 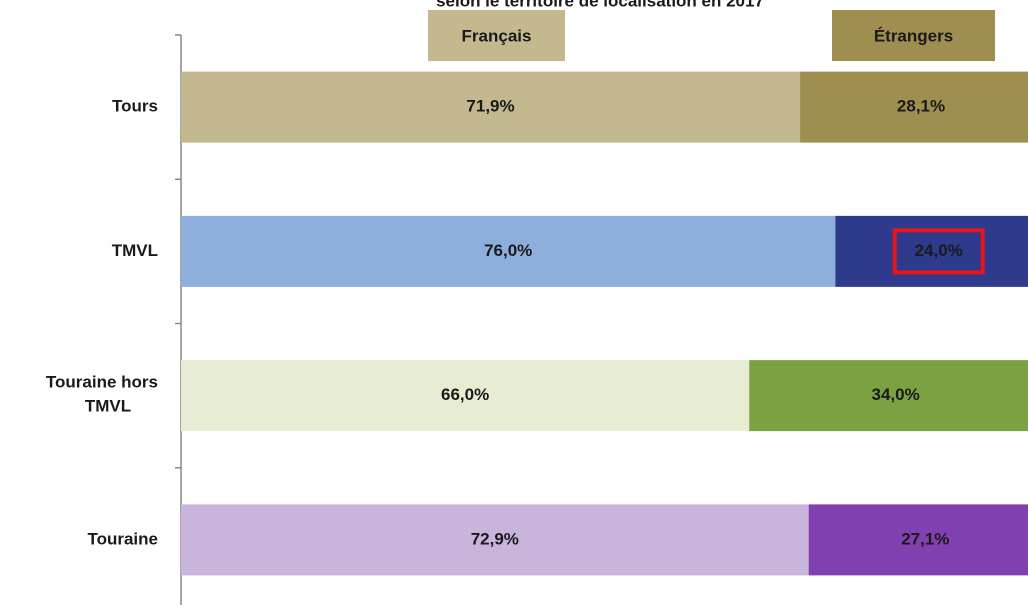 I want to click on value-label: 71,9%, so click(x=490, y=106).